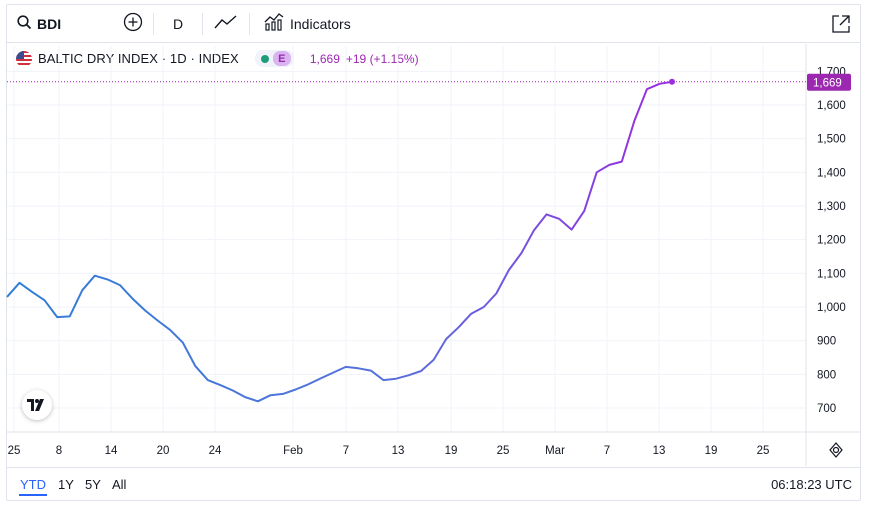 This screenshot has width=870, height=507. What do you see at coordinates (111, 451) in the screenshot?
I see `x-tick-label: 14` at bounding box center [111, 451].